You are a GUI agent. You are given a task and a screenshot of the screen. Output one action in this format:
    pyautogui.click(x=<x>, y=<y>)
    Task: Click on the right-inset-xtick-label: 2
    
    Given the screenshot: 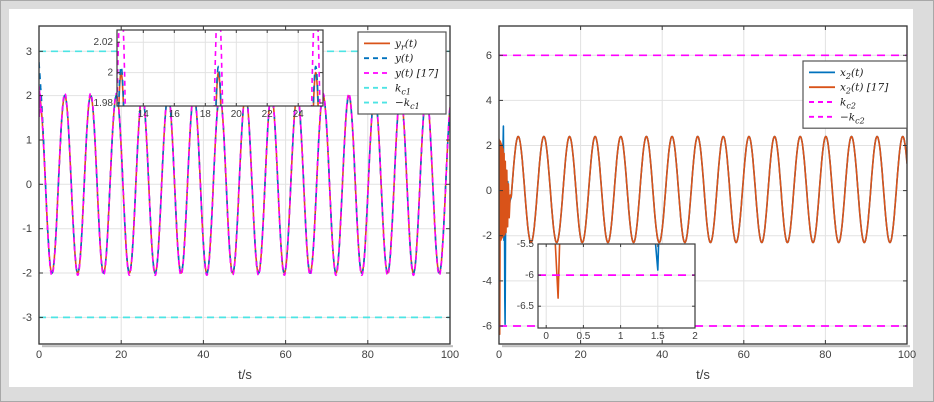 What is the action you would take?
    pyautogui.click(x=695, y=336)
    